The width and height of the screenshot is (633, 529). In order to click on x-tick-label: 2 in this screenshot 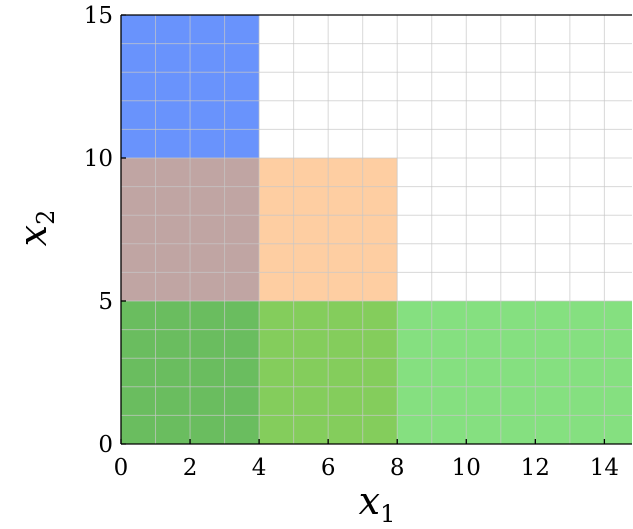, I will do `click(190, 468)`.